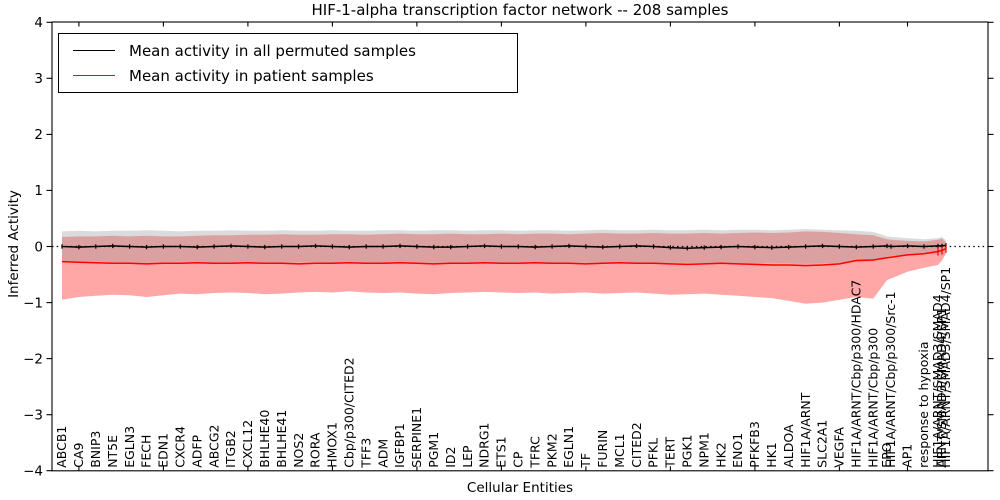  Describe the element at coordinates (416, 437) in the screenshot. I see `x-category-label: SERPINE1` at that location.